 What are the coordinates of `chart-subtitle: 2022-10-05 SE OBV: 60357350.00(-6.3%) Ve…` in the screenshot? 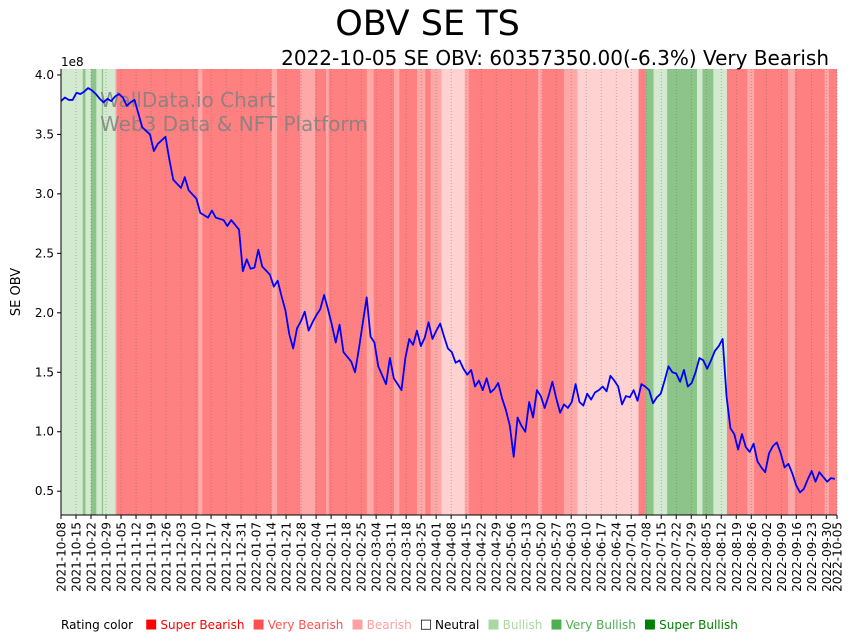 It's located at (555, 58).